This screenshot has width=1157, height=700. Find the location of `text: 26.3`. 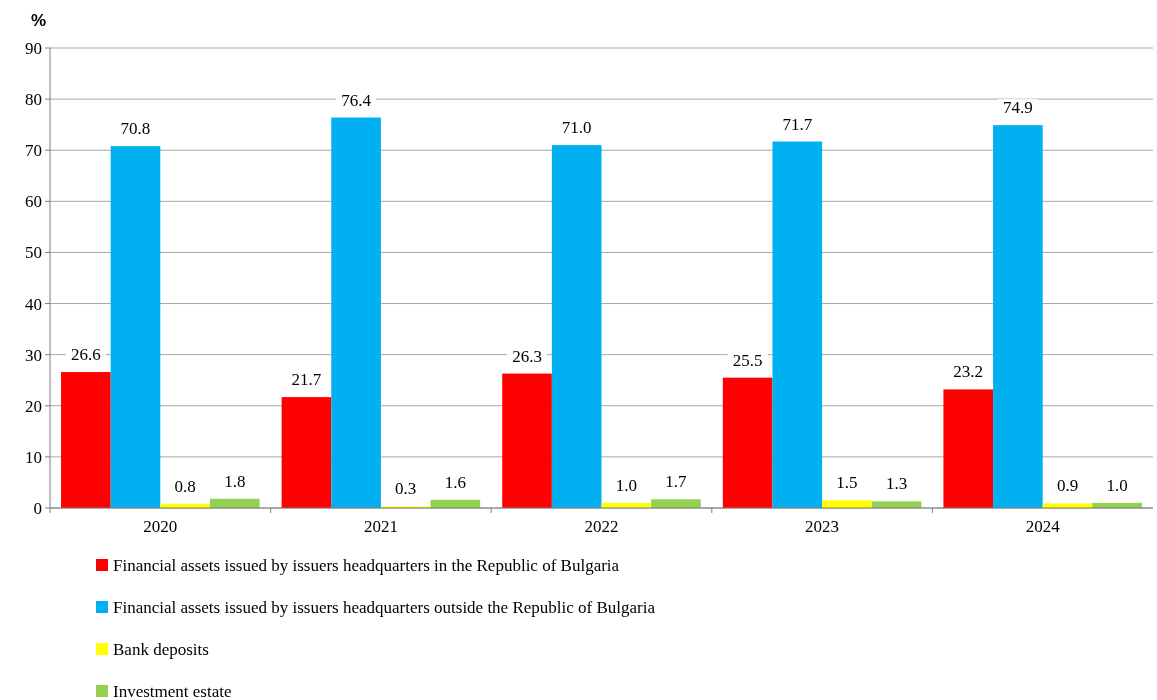

text: 26.3 is located at coordinates (527, 356).